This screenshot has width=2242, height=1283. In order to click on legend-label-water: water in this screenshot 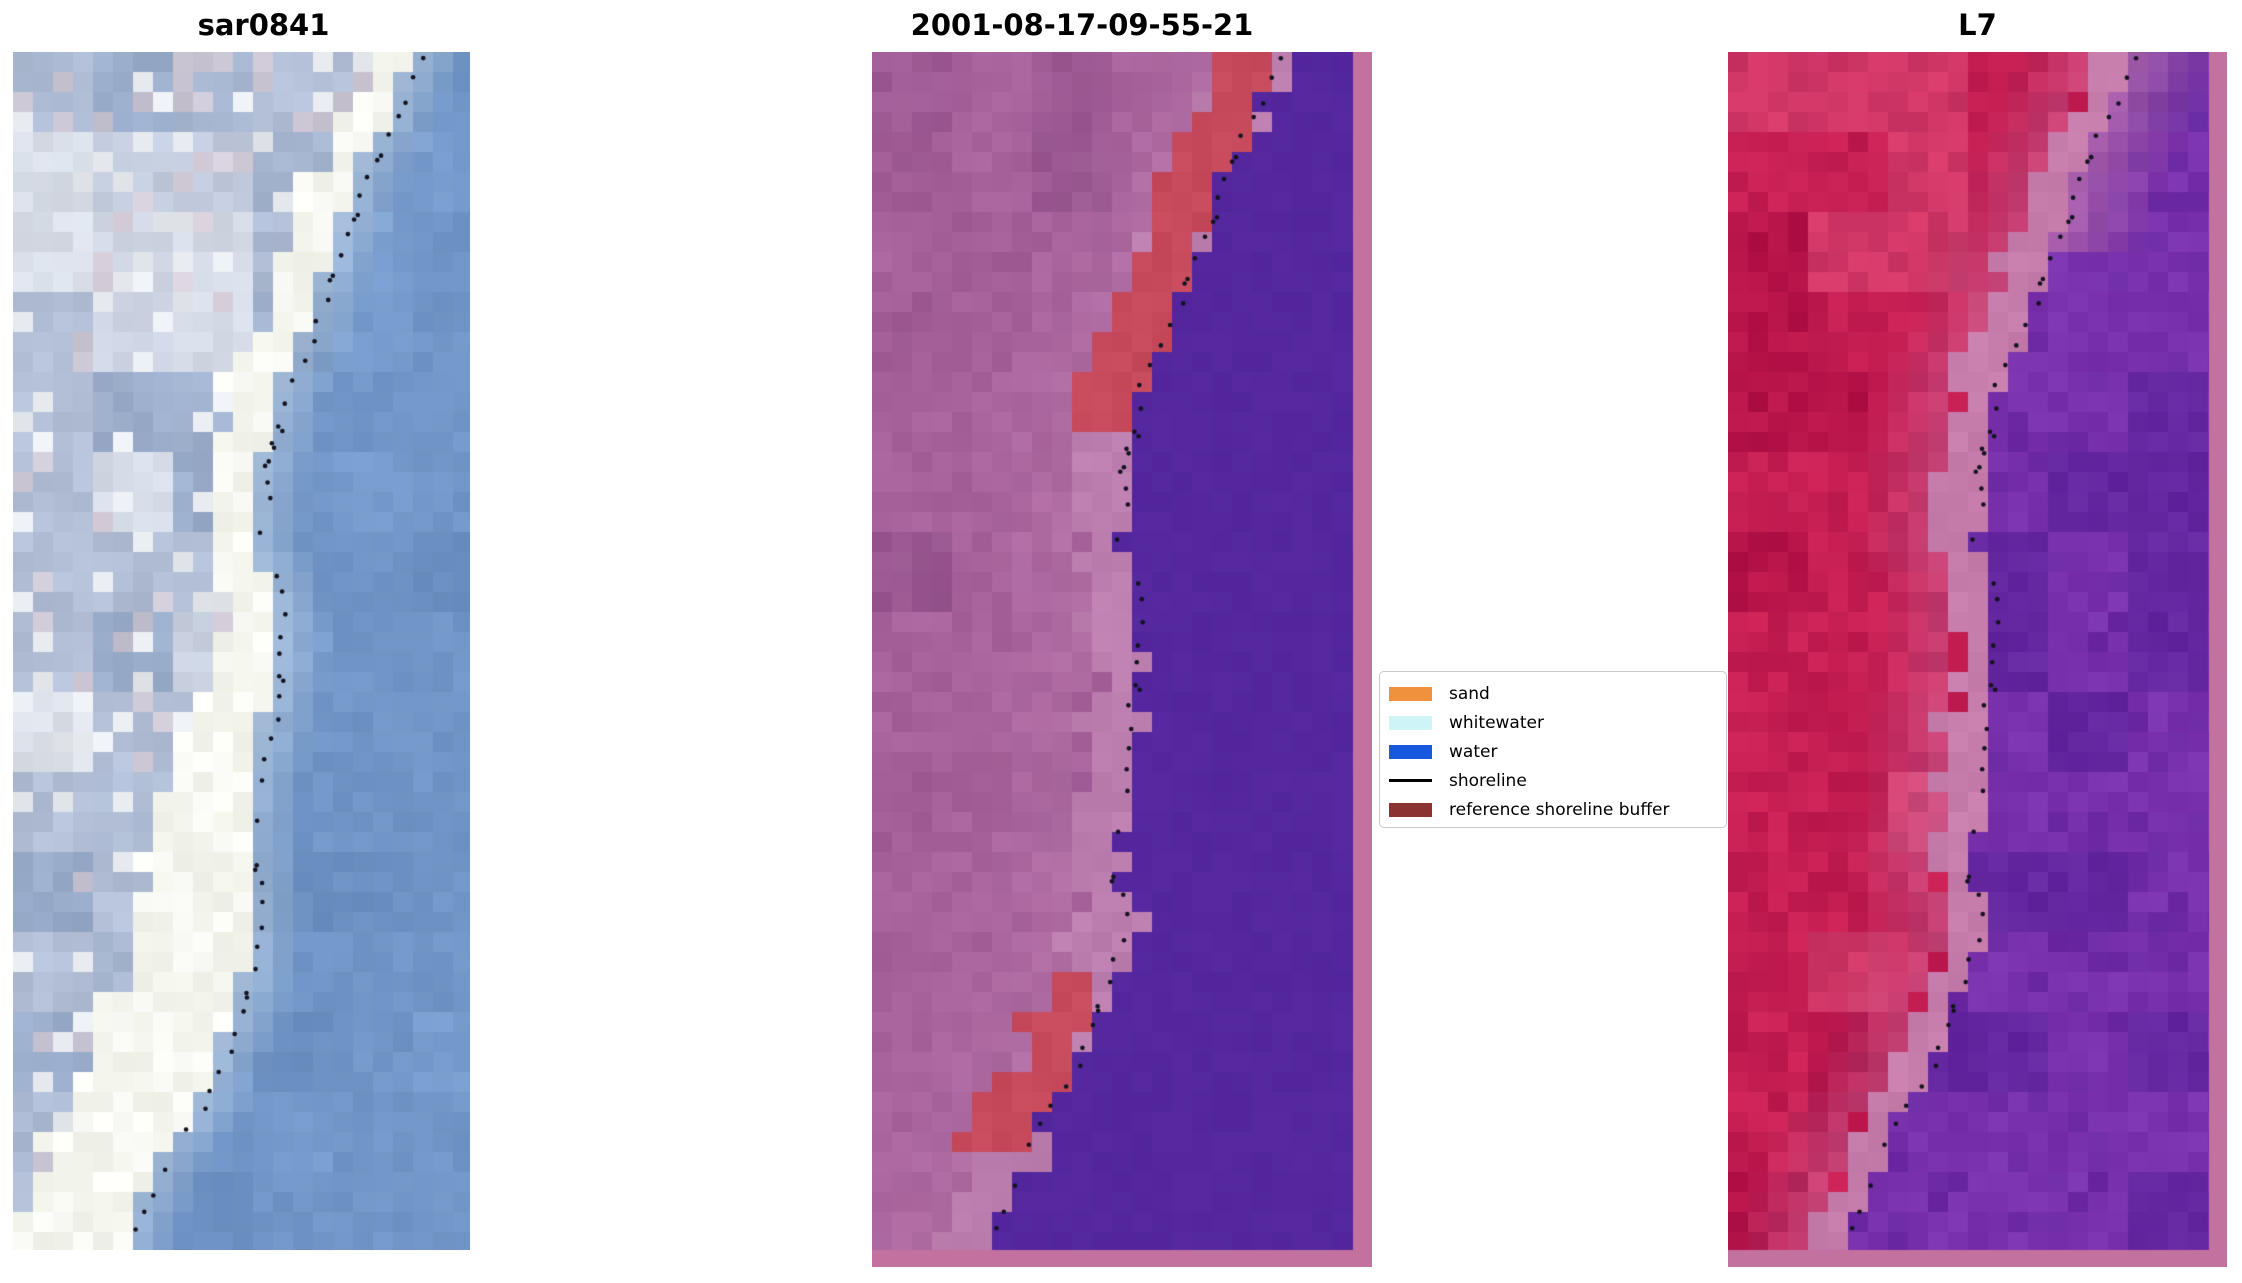, I will do `click(1473, 751)`.